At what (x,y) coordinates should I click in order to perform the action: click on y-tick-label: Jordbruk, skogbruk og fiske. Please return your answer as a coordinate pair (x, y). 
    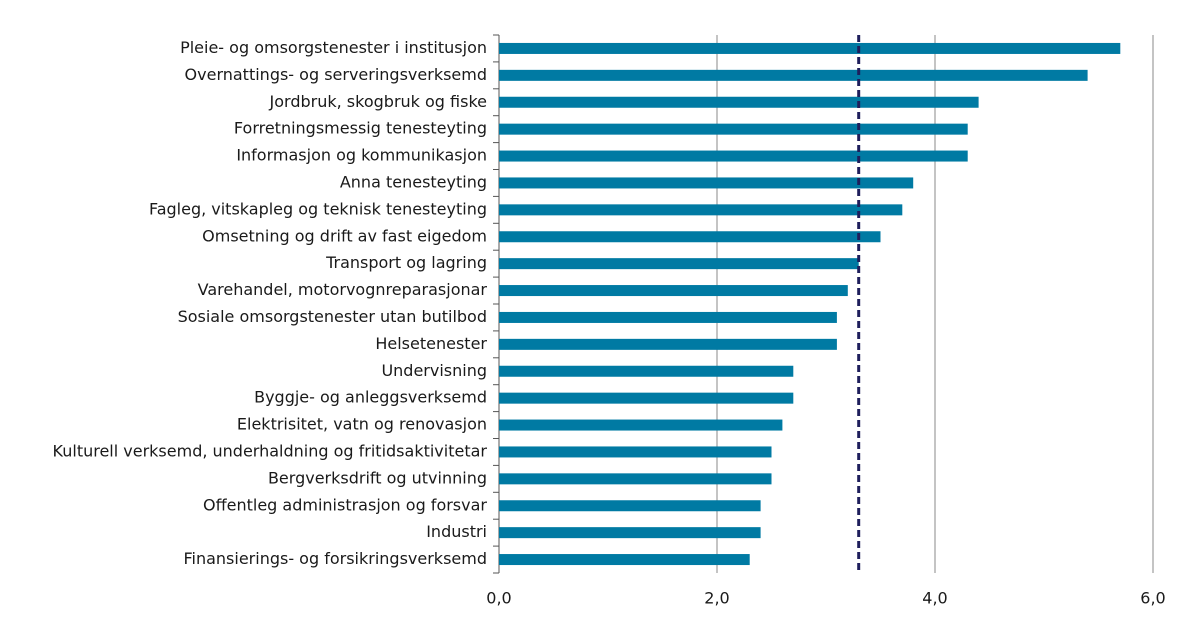
    Looking at the image, I should click on (378, 101).